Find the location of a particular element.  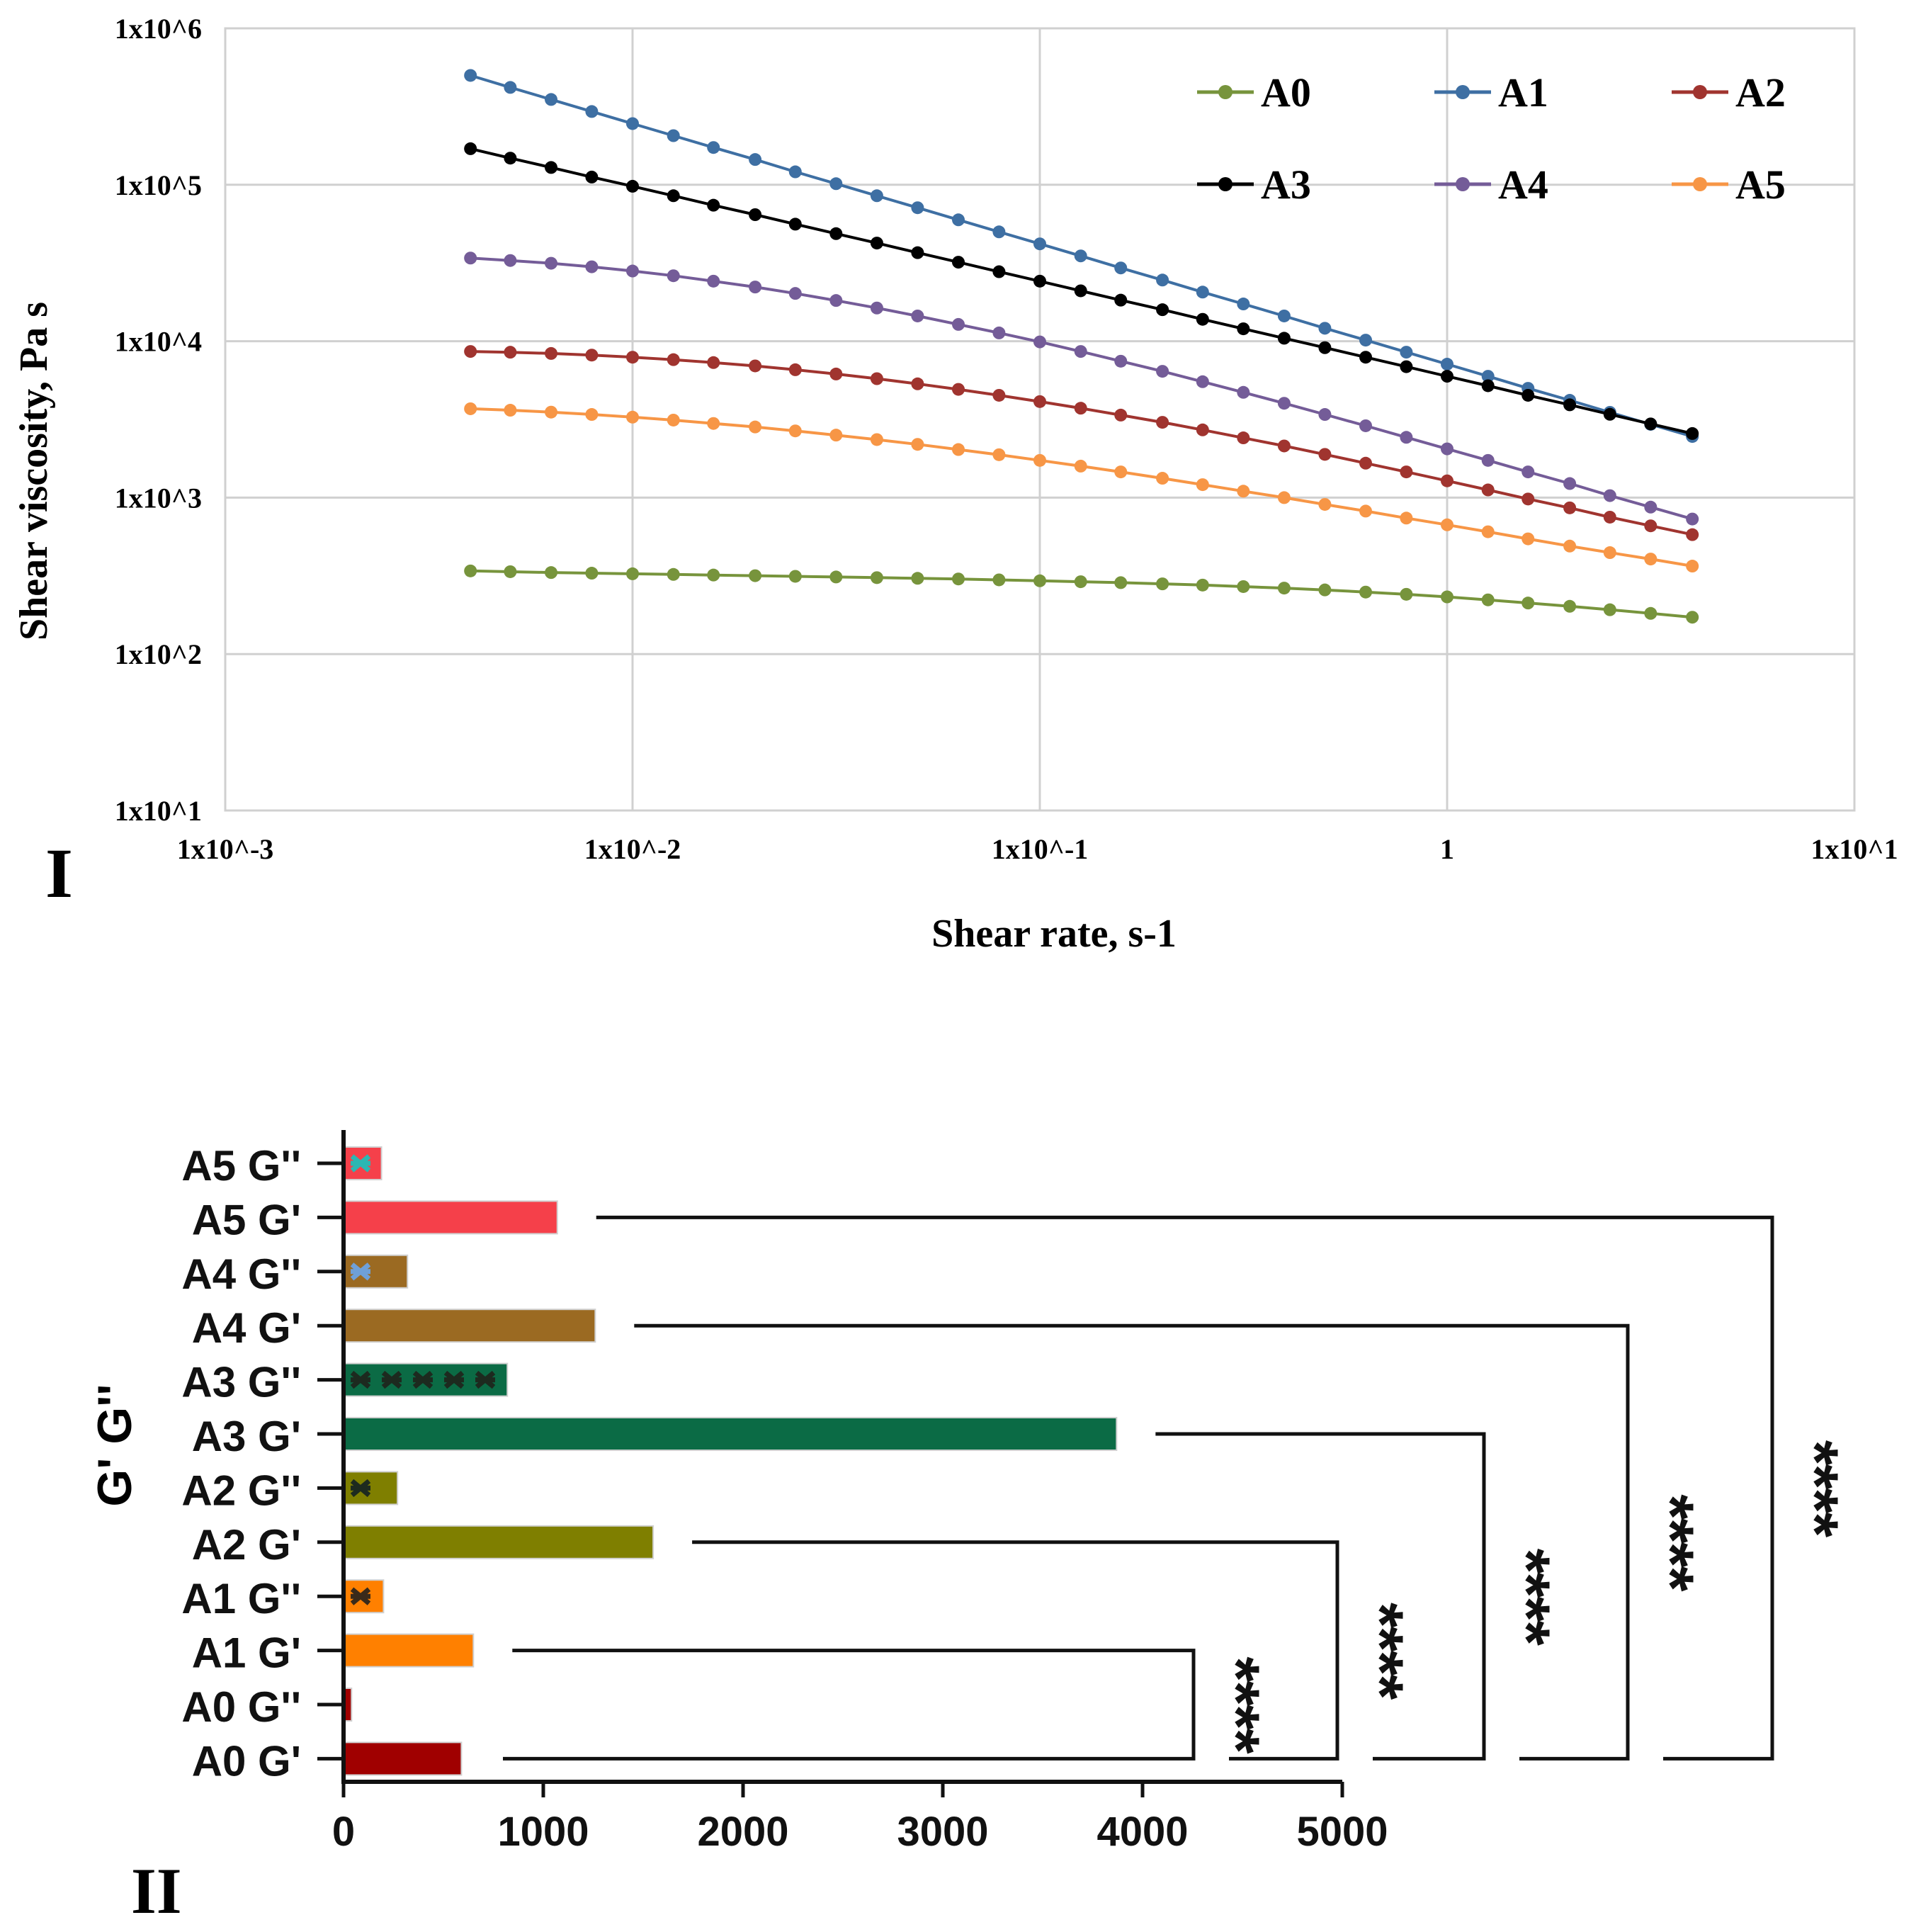

x-tick-labels: 1x10^-3 1x10^-2 1x10^-1 1 1x10^1 is located at coordinates (1037, 849).